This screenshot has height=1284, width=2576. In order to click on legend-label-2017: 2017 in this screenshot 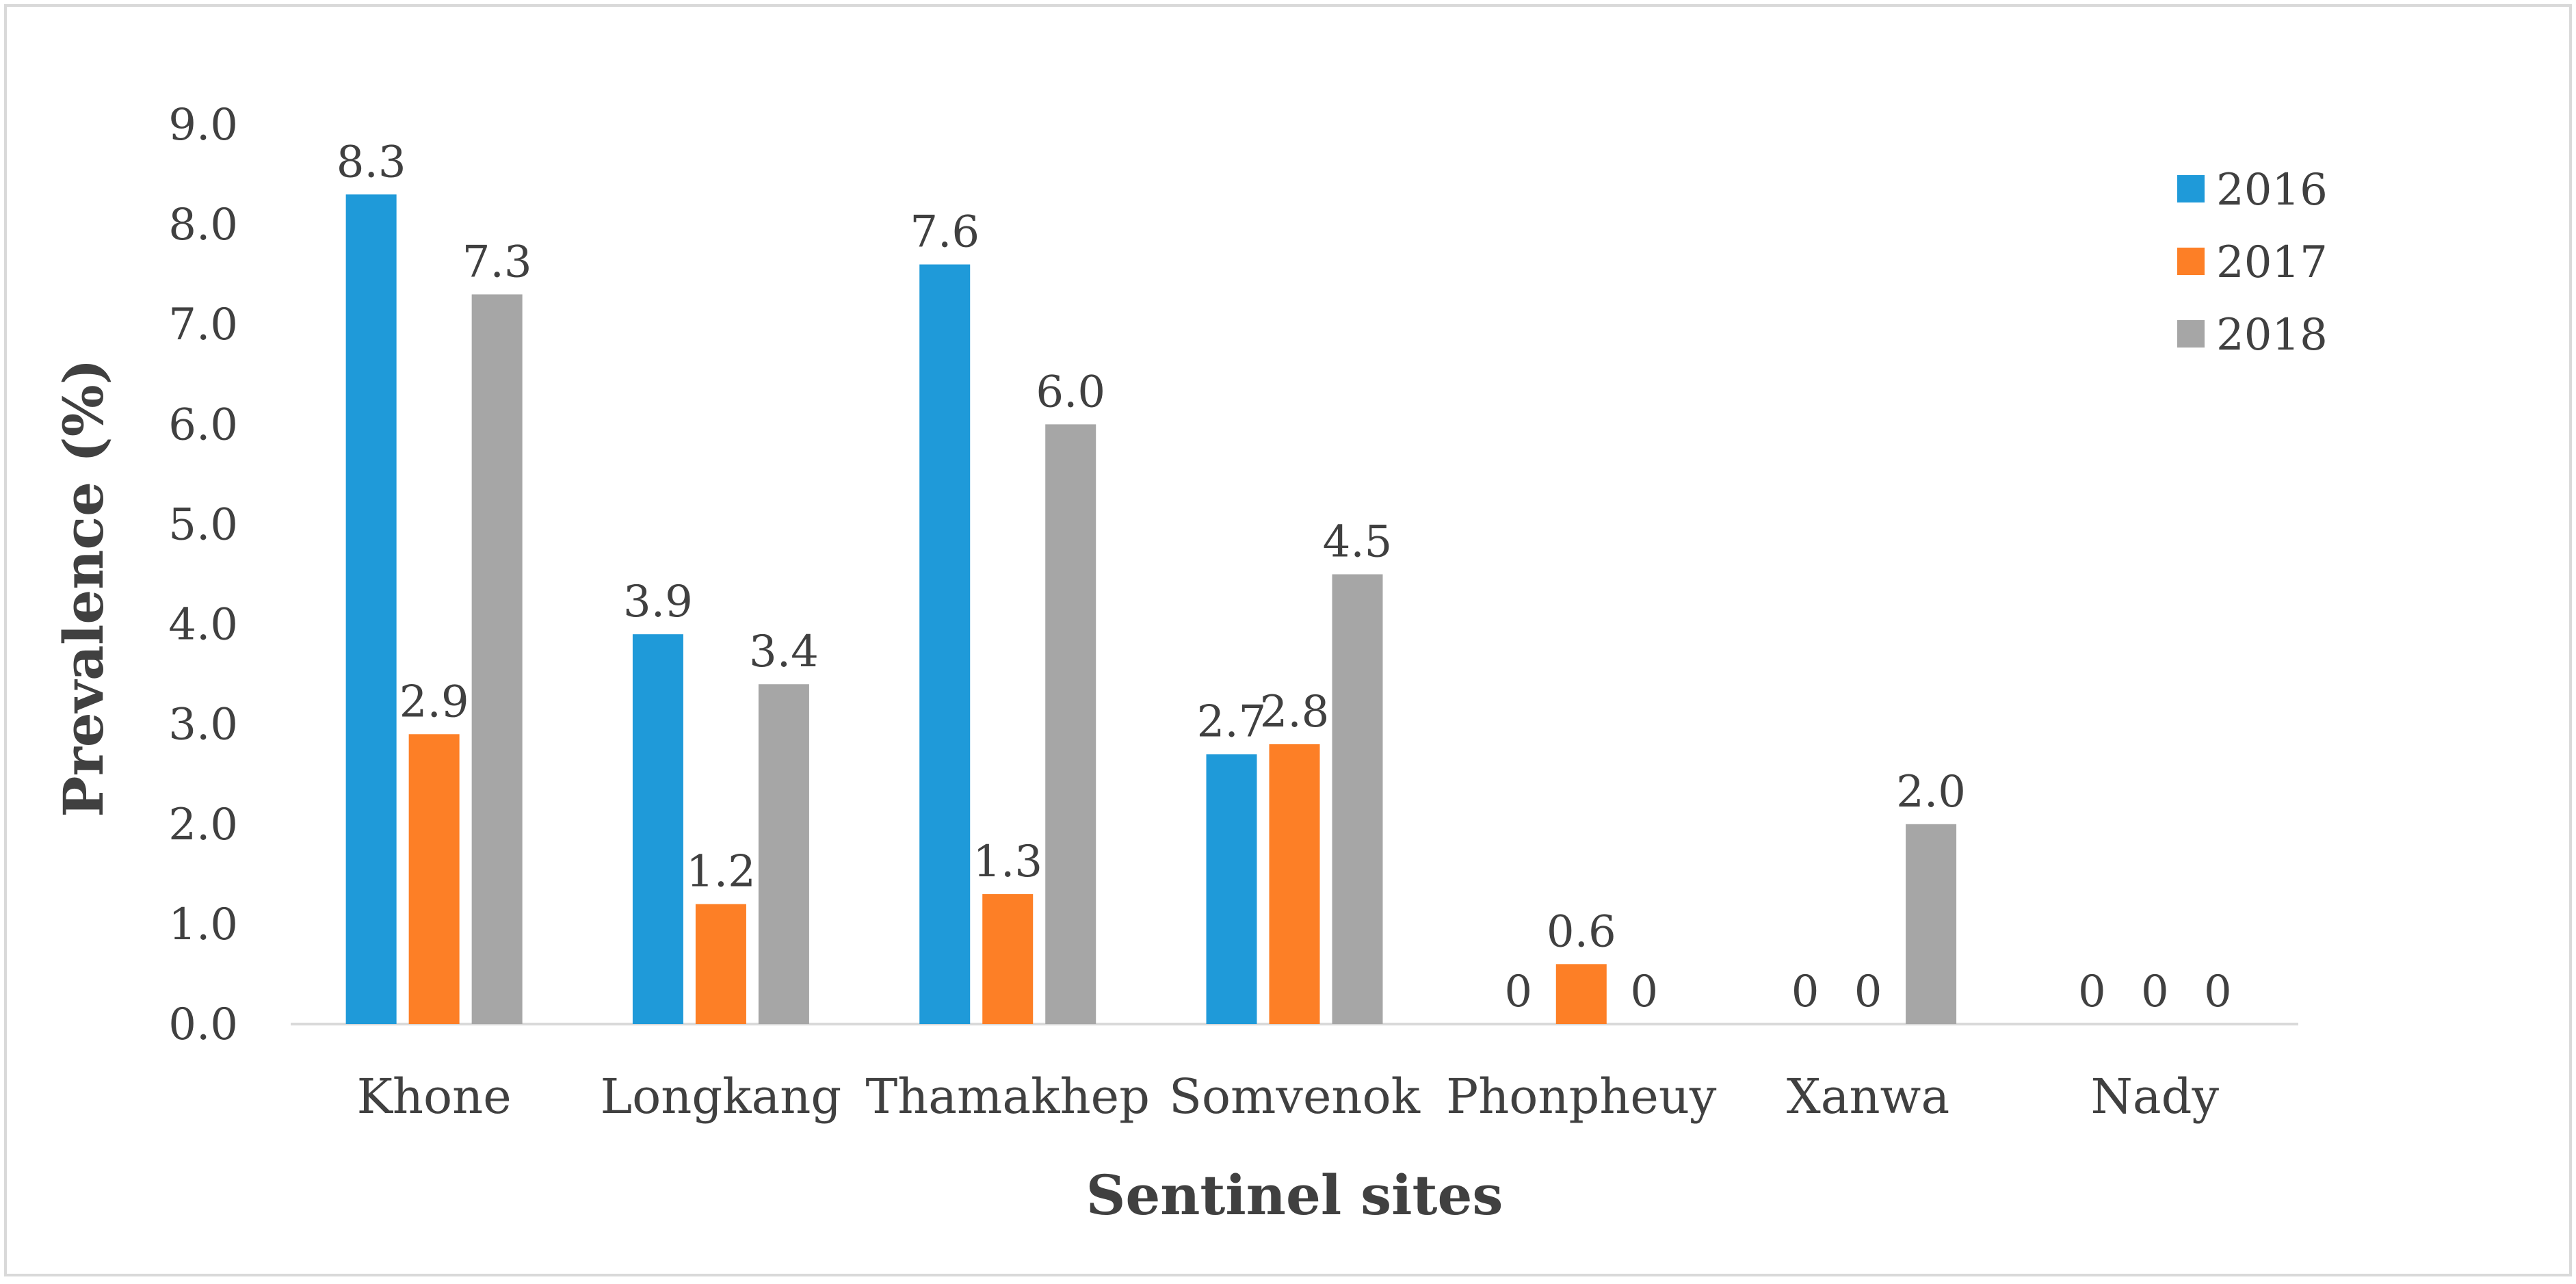, I will do `click(2272, 262)`.